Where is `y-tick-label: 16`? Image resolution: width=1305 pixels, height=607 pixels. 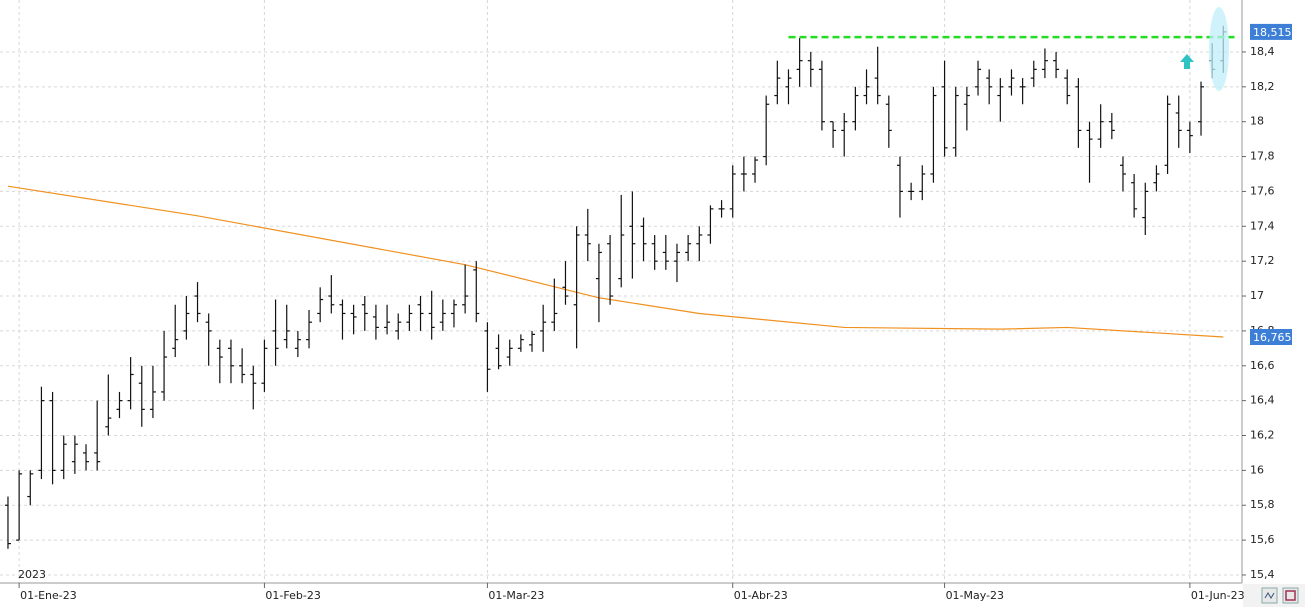 y-tick-label: 16 is located at coordinates (1257, 469).